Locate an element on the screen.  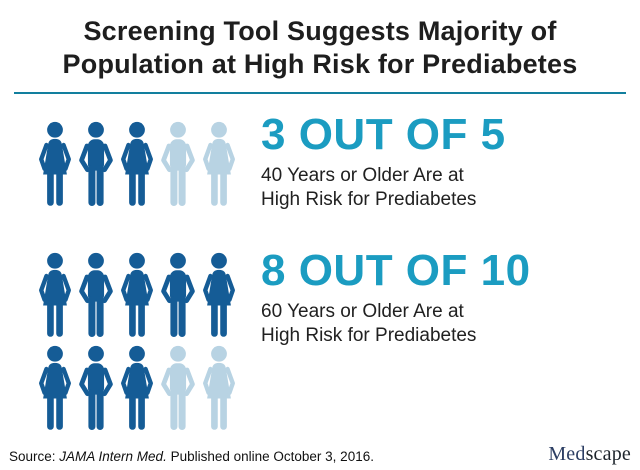
source-journal: JAMA Intern Med. is located at coordinates (113, 456).